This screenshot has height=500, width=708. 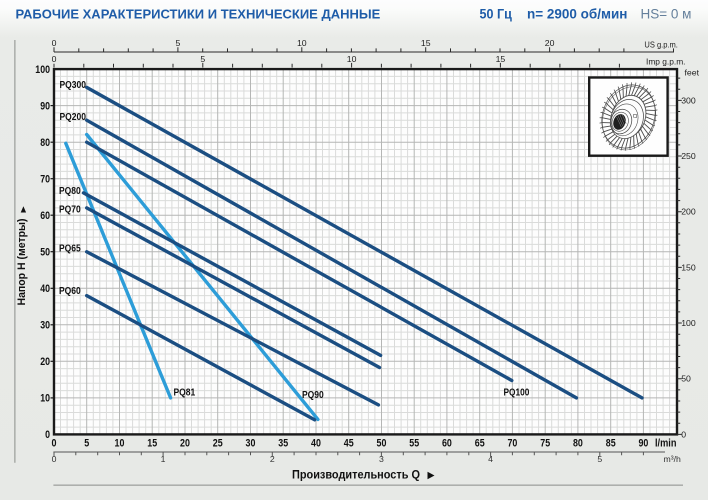 I want to click on svg-text: PQ70, so click(x=70, y=209).